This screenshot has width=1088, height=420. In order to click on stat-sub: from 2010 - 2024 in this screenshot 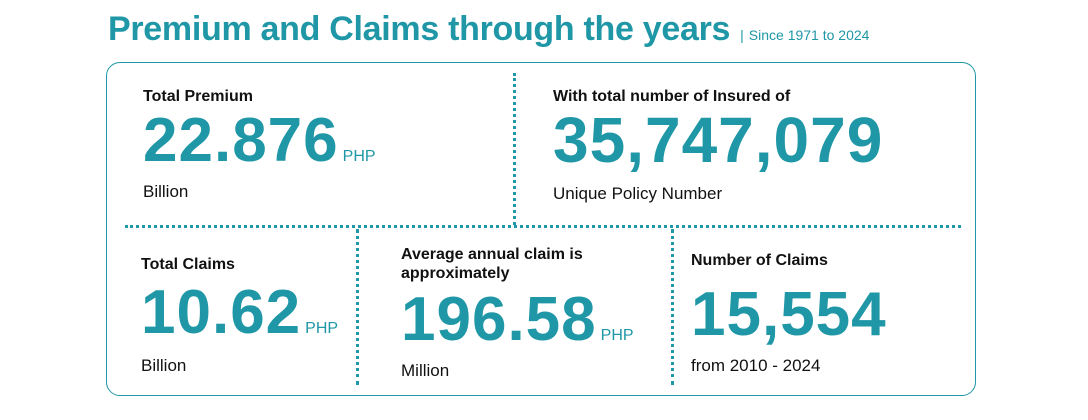, I will do `click(756, 365)`.